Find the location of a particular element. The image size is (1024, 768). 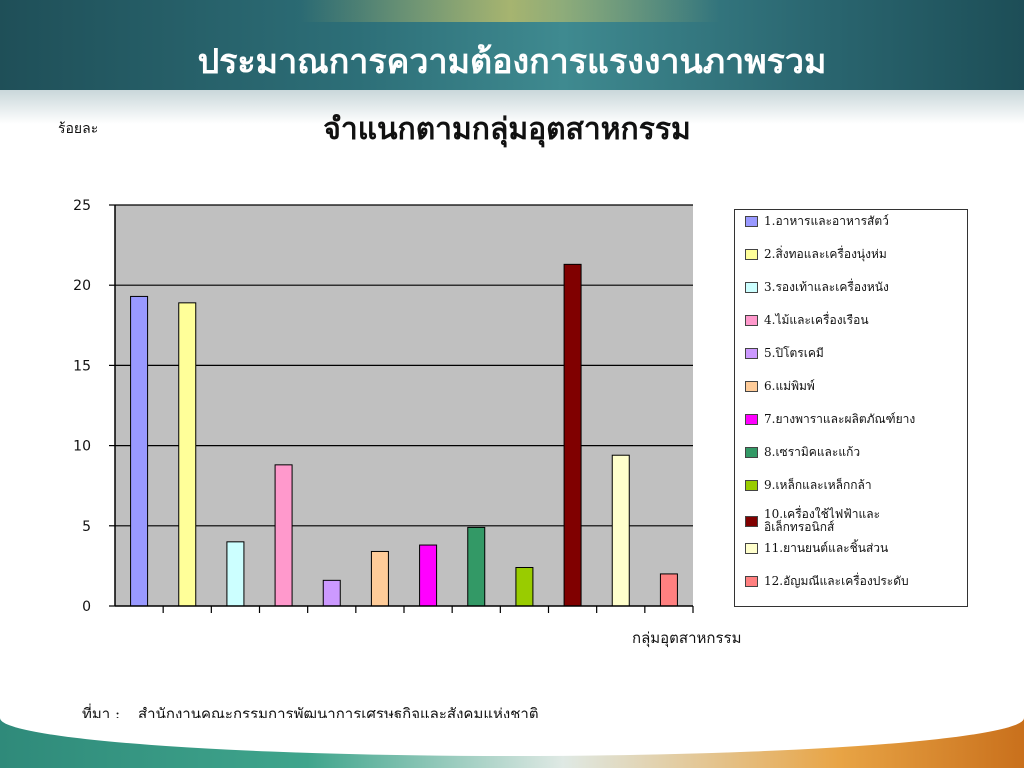

y-axis-label: ร้อยละ is located at coordinates (78, 129).